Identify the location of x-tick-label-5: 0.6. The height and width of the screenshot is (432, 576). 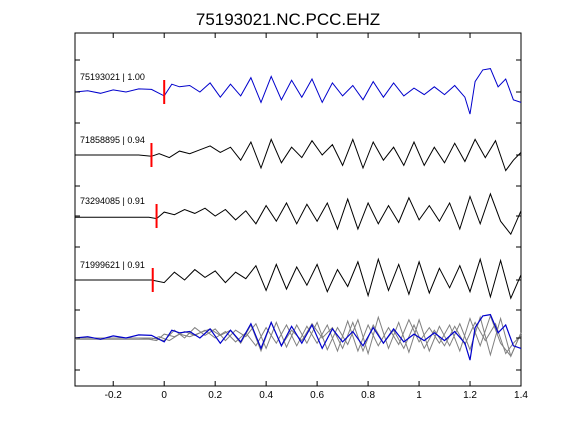
(317, 395).